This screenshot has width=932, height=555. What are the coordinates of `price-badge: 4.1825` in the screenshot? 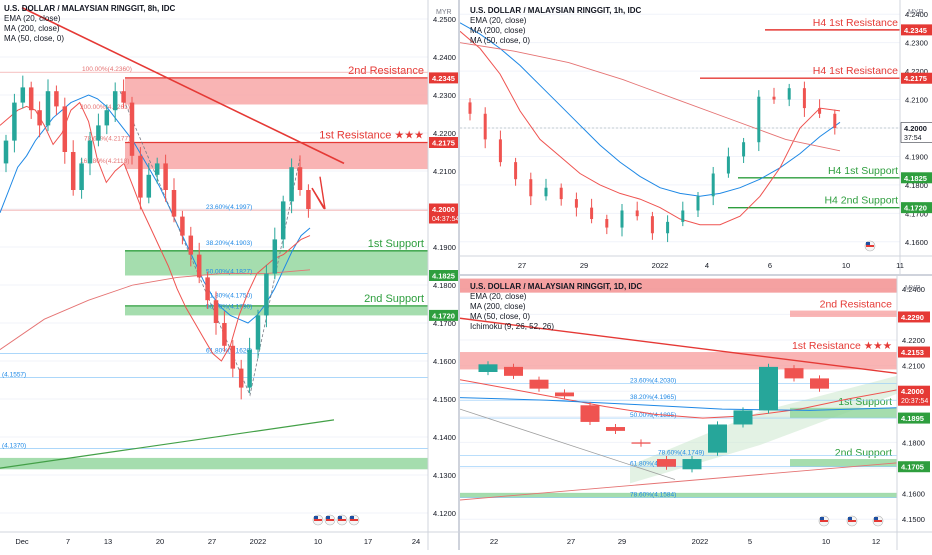 It's located at (443, 276).